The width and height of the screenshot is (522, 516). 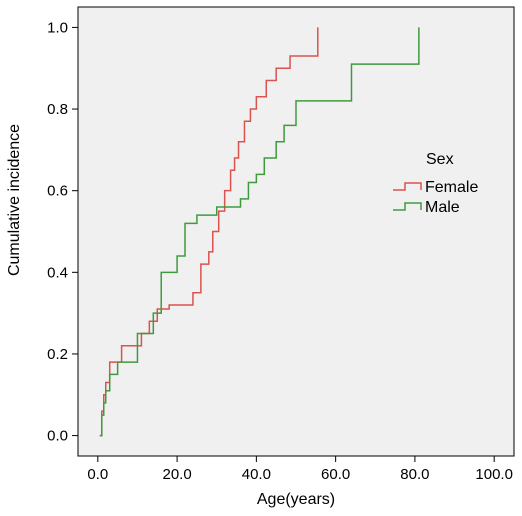 I want to click on x-tick-label: 100.0, so click(x=494, y=474).